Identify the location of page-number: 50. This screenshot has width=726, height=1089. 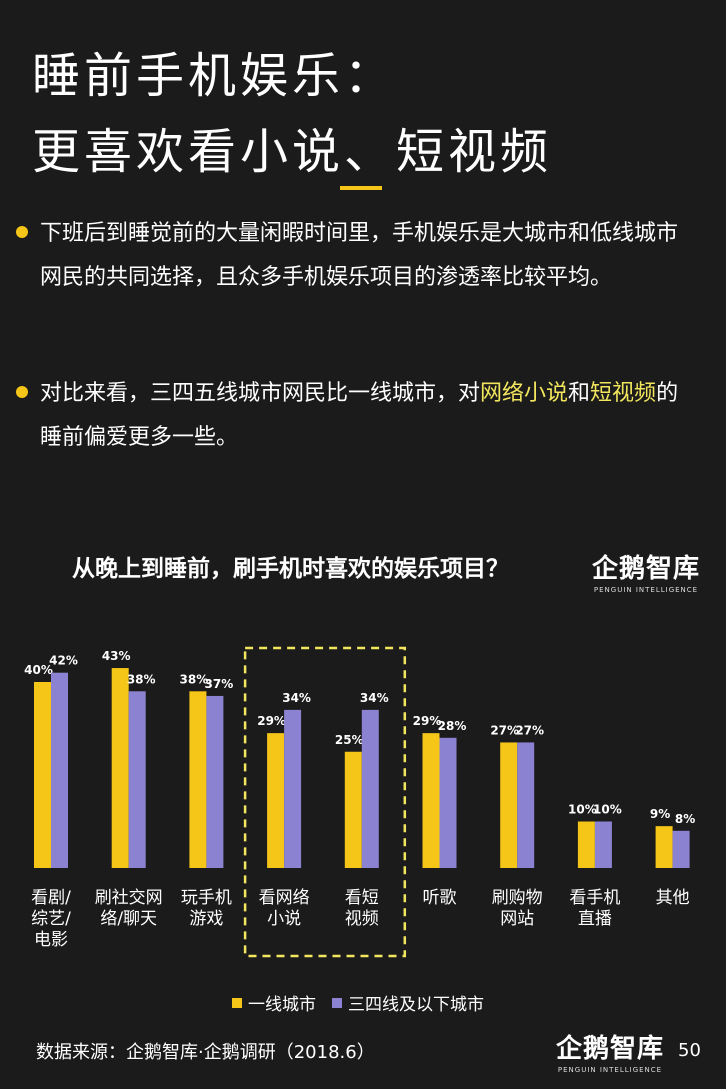
(689, 1050).